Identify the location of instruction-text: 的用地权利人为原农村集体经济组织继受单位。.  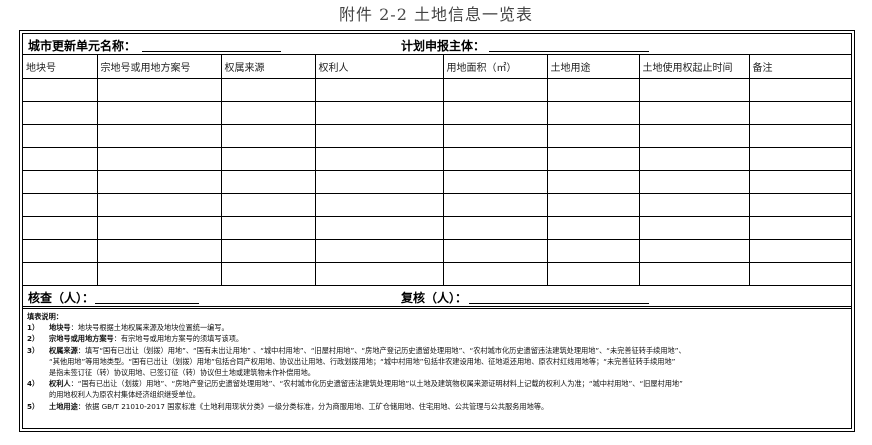
(124, 395).